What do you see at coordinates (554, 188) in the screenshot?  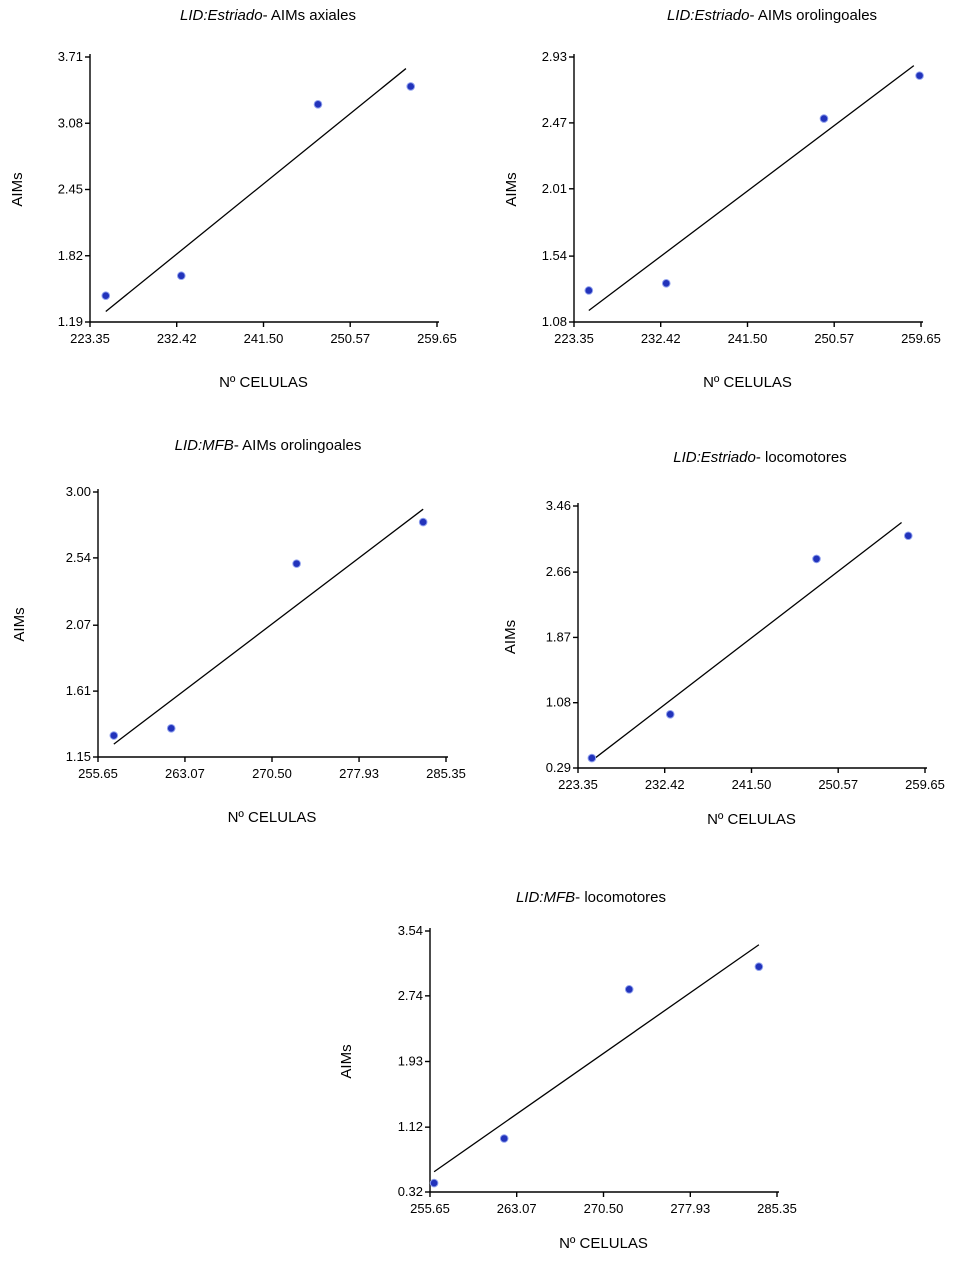 I see `y-tick-label: 2.01` at bounding box center [554, 188].